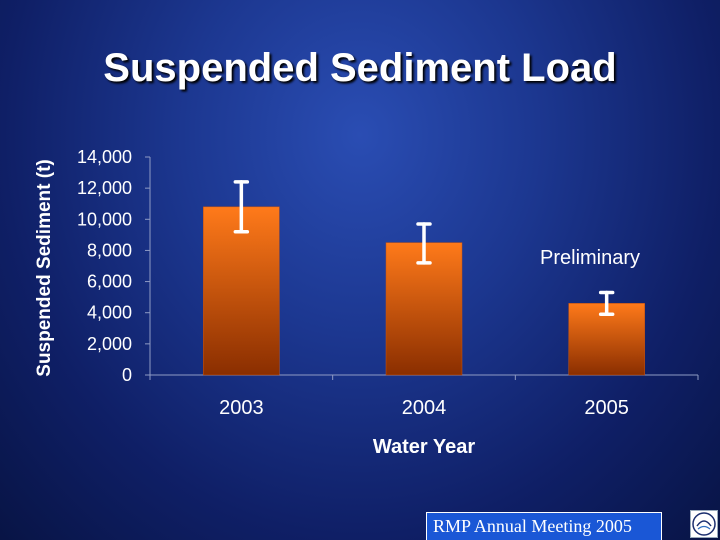 This screenshot has height=540, width=720. What do you see at coordinates (424, 447) in the screenshot?
I see `x-axis-title: Water Year` at bounding box center [424, 447].